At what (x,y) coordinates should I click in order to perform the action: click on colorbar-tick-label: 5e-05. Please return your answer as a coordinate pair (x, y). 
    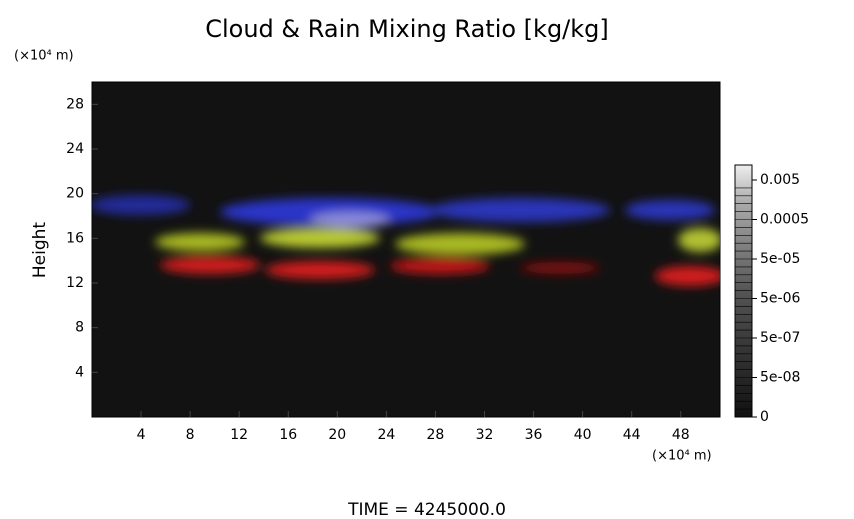
    Looking at the image, I should click on (780, 259).